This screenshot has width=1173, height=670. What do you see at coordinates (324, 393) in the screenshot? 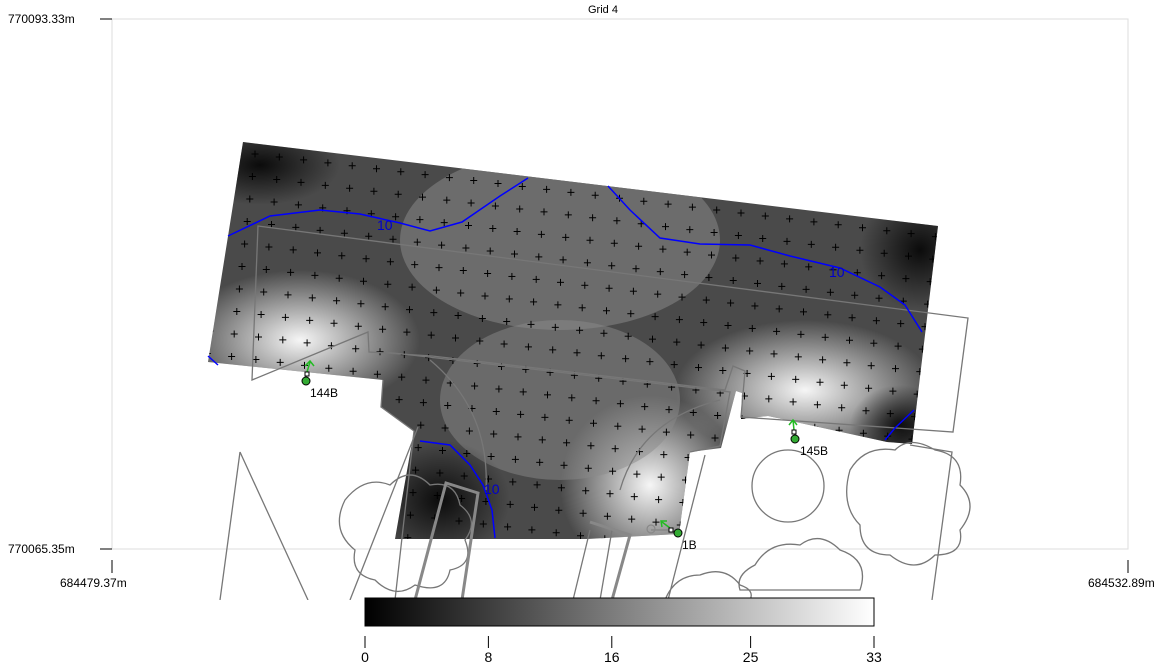
I see `svg-text: 144B` at bounding box center [324, 393].